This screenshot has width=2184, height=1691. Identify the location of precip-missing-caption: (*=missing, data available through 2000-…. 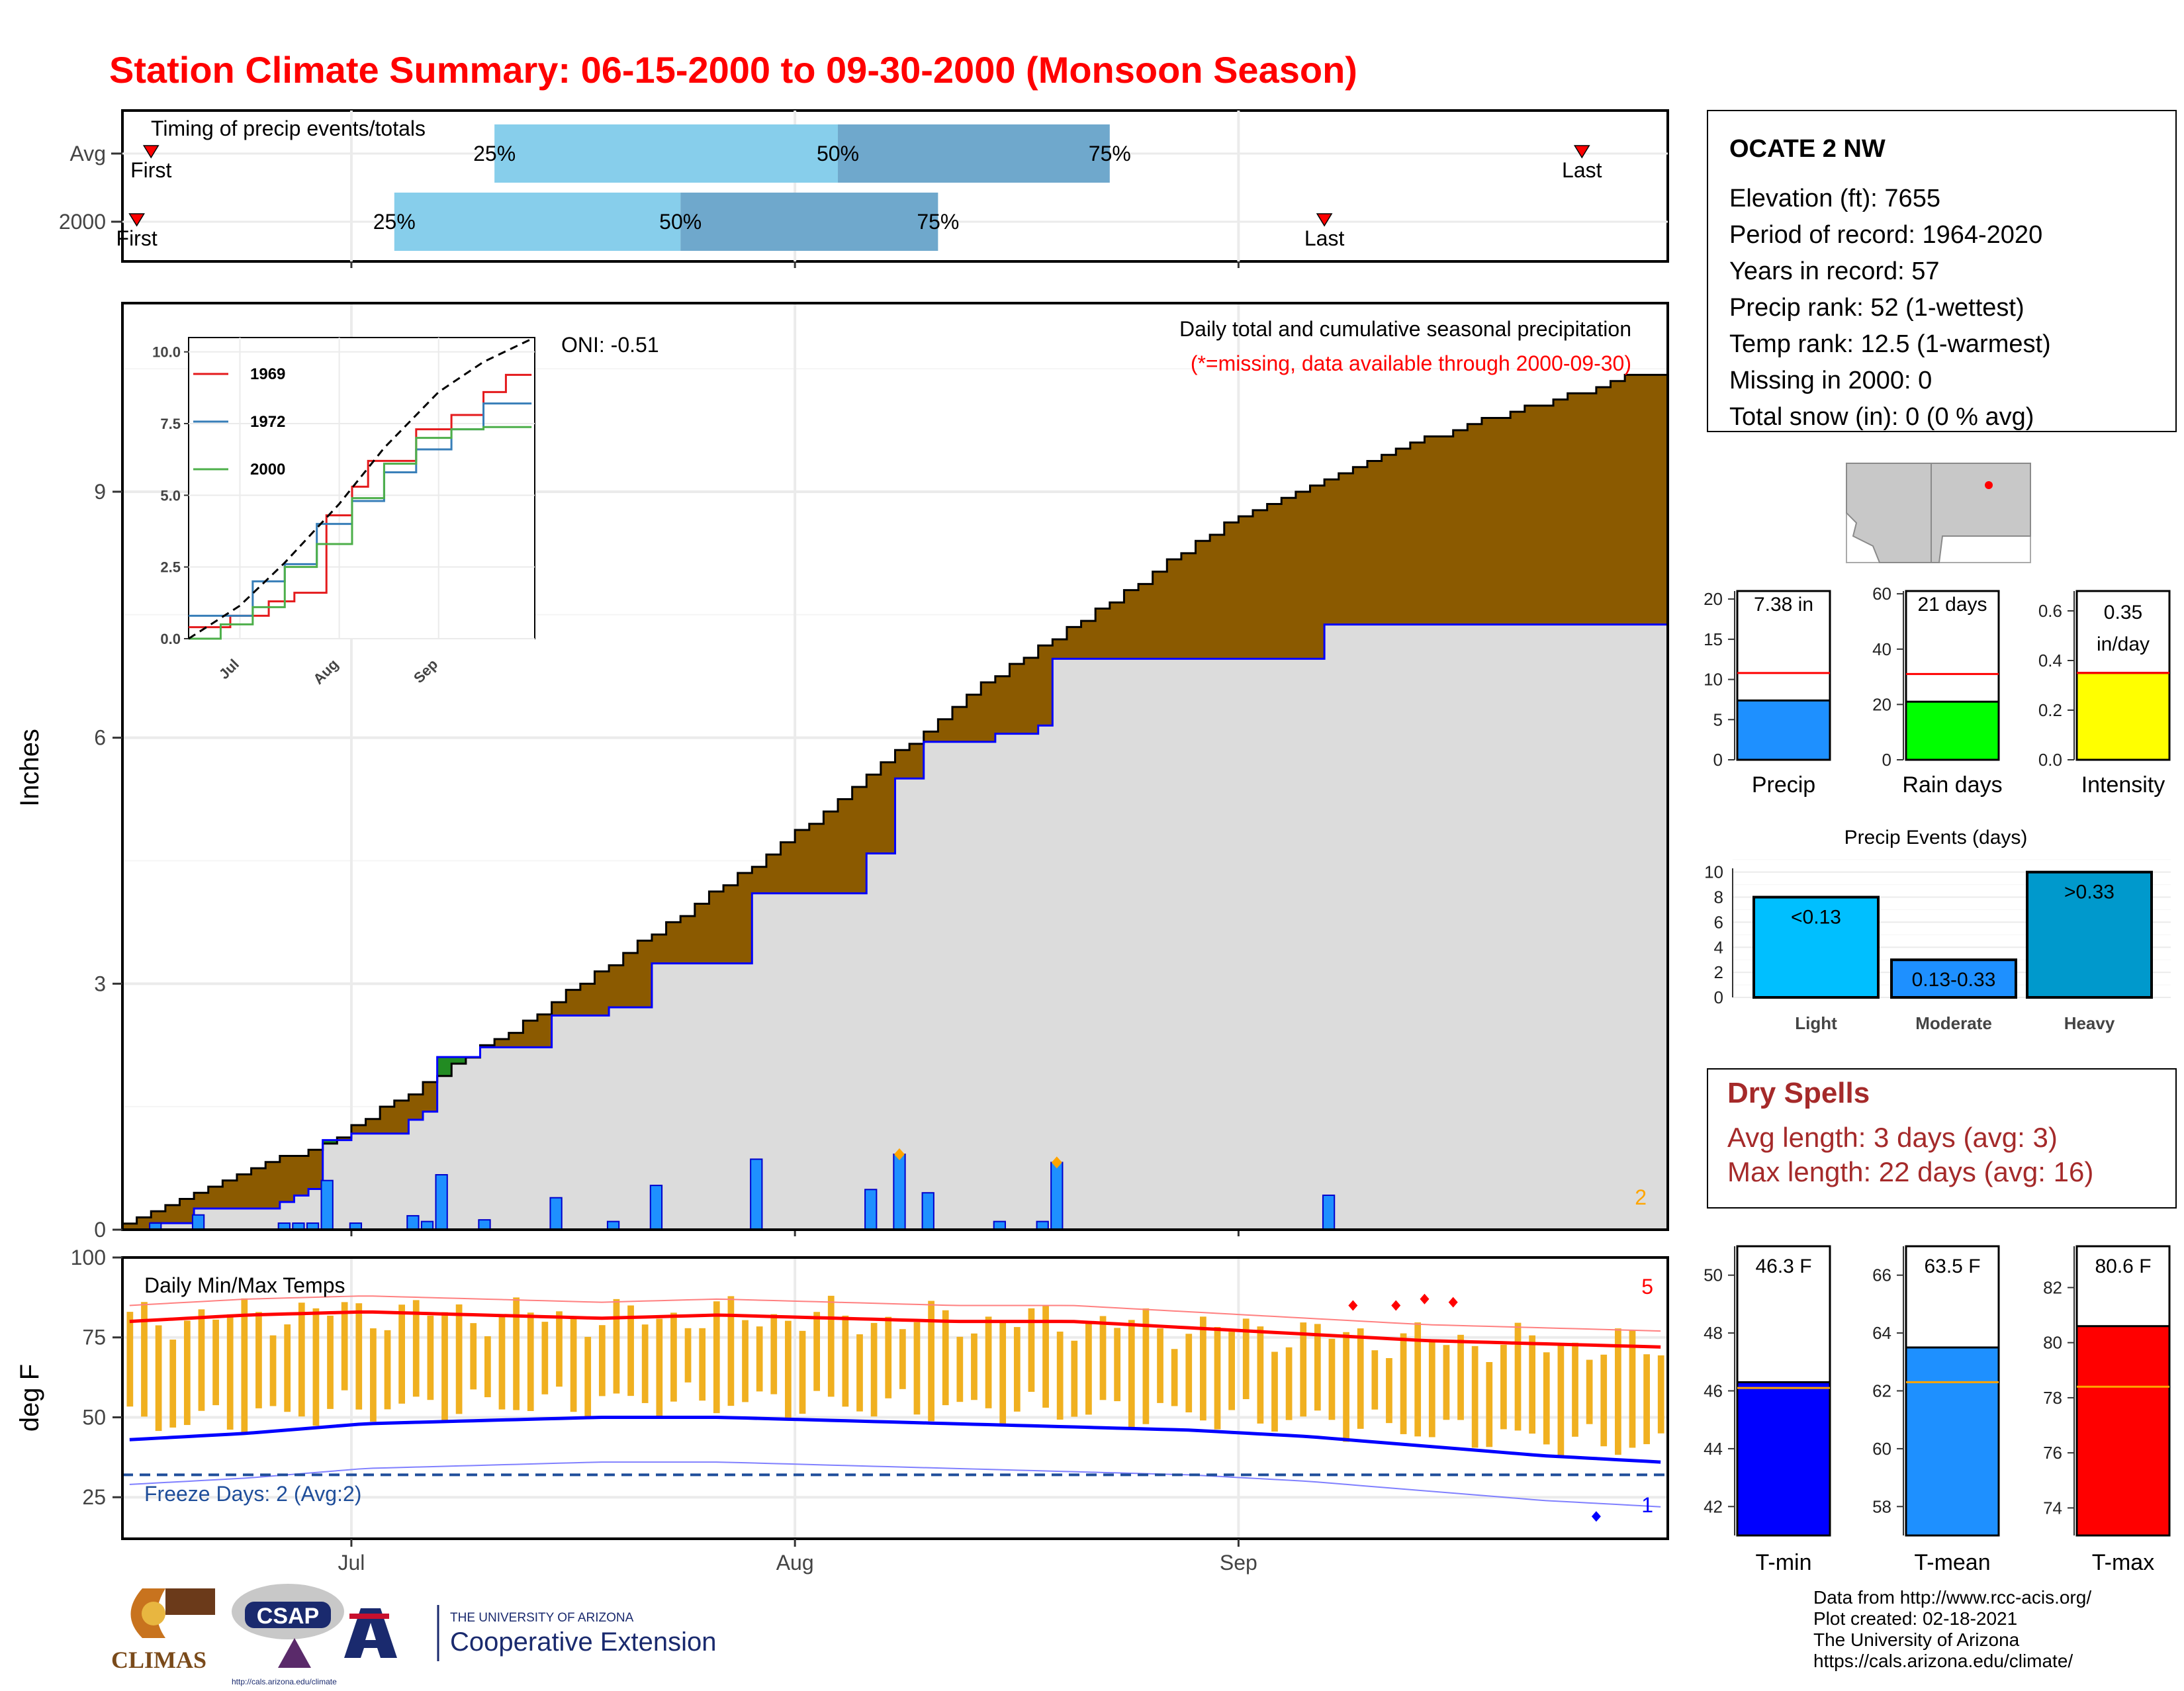
(1411, 363).